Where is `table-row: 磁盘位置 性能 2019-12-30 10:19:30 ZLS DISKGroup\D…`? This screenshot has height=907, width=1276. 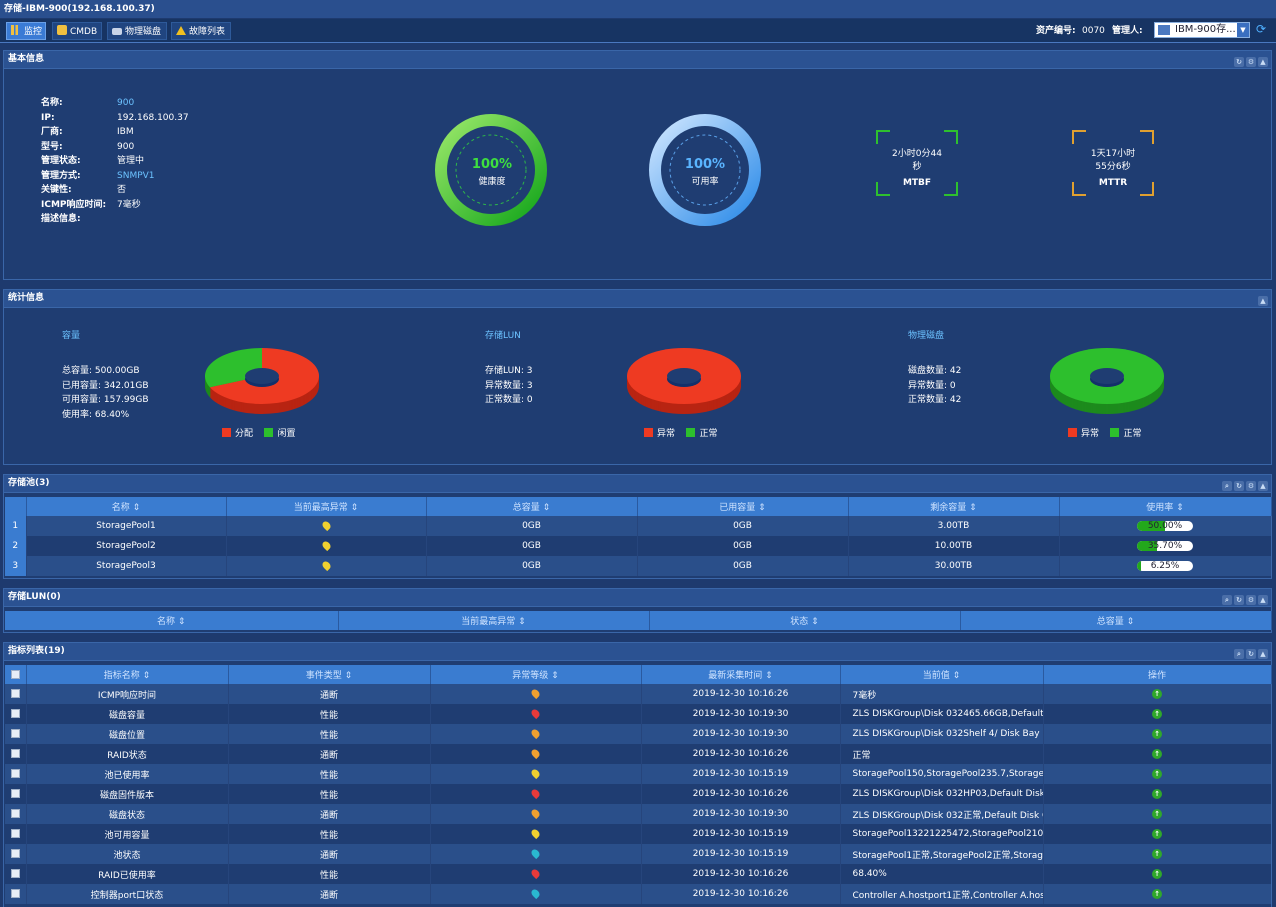
table-row: 磁盘位置 性能 2019-12-30 10:19:30 ZLS DISKGroup\D… is located at coordinates (638, 734).